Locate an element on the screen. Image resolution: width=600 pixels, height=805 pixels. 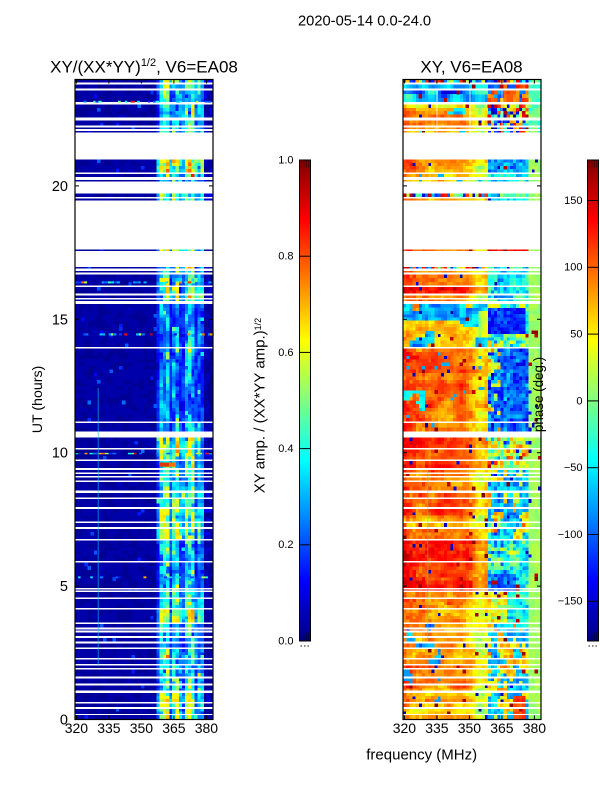
svg-text: 0.2 is located at coordinates (285, 545).